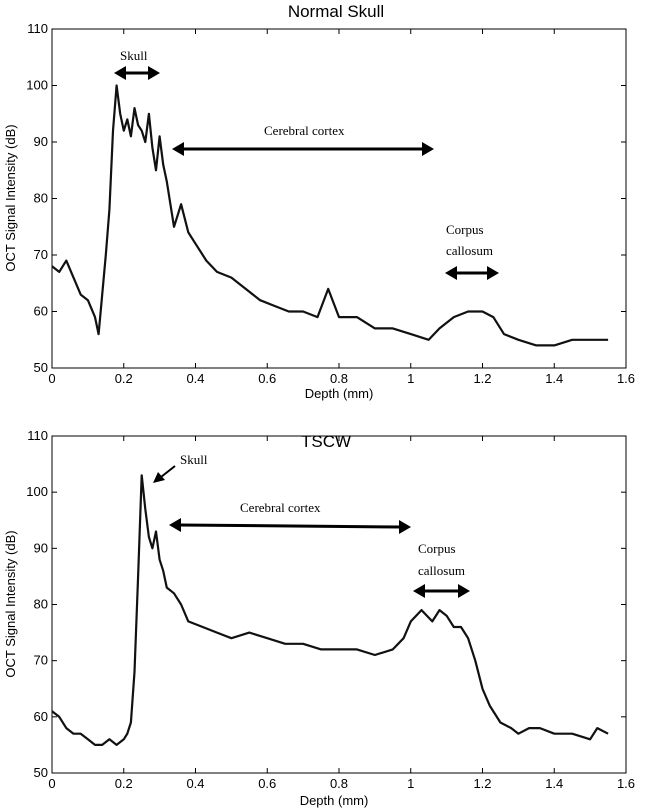  Describe the element at coordinates (290, 526) in the screenshot. I see `arrow-cerebral-cortex` at that location.